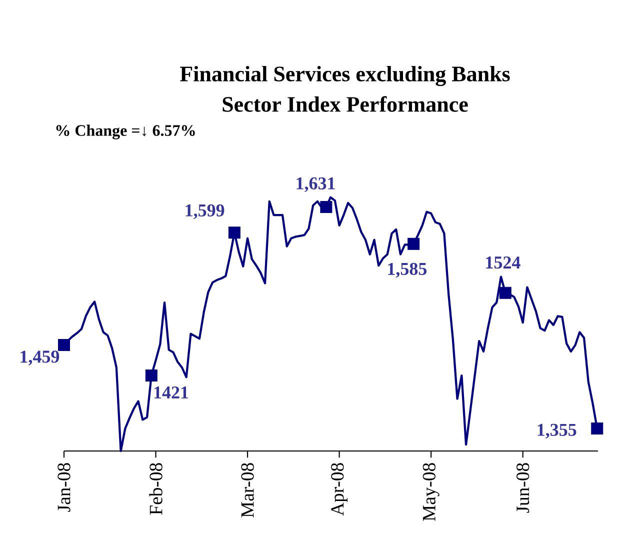 This screenshot has height=540, width=643. What do you see at coordinates (339, 489) in the screenshot?
I see `x-tick-label: Apr-08` at bounding box center [339, 489].